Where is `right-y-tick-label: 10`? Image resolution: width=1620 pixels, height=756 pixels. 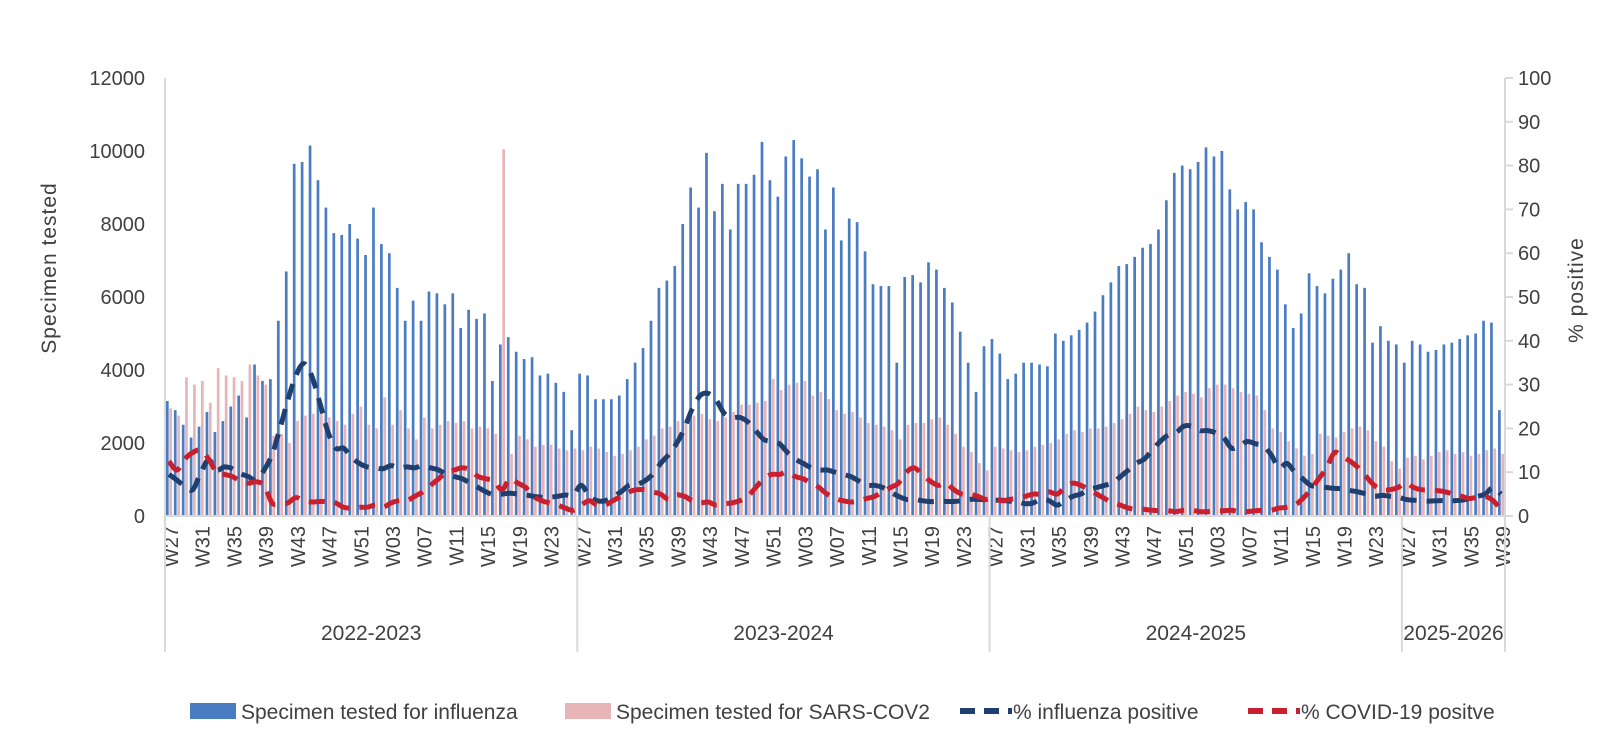 right-y-tick-label: 10 is located at coordinates (1529, 473).